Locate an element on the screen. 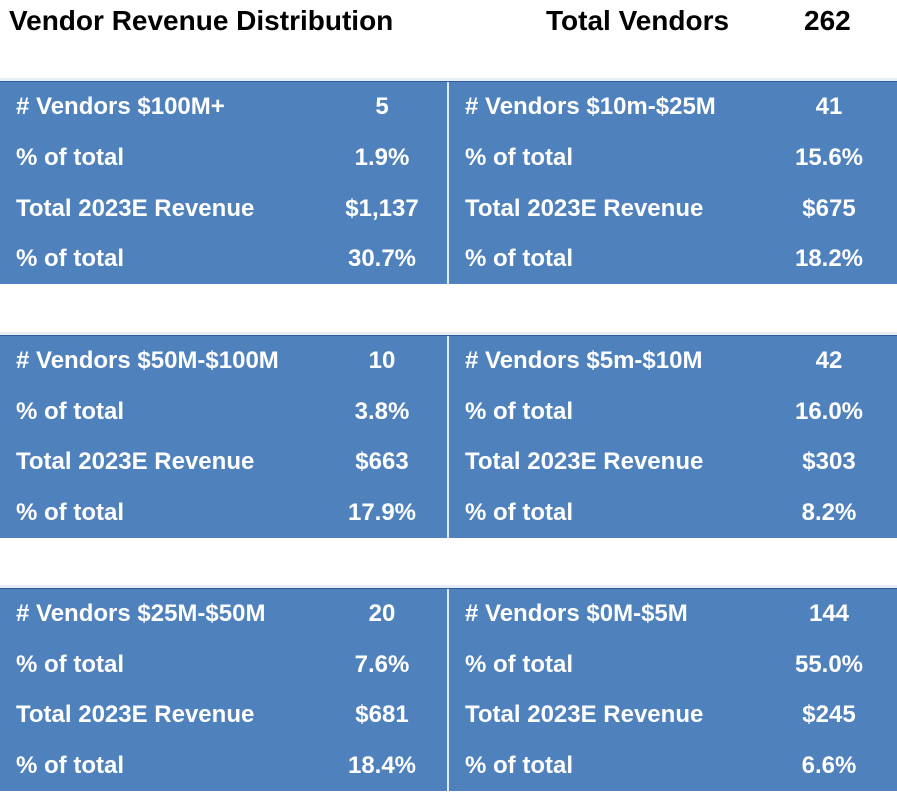 This screenshot has height=792, width=897. vendors-count-label: # Vendors $100M+ is located at coordinates (120, 106).